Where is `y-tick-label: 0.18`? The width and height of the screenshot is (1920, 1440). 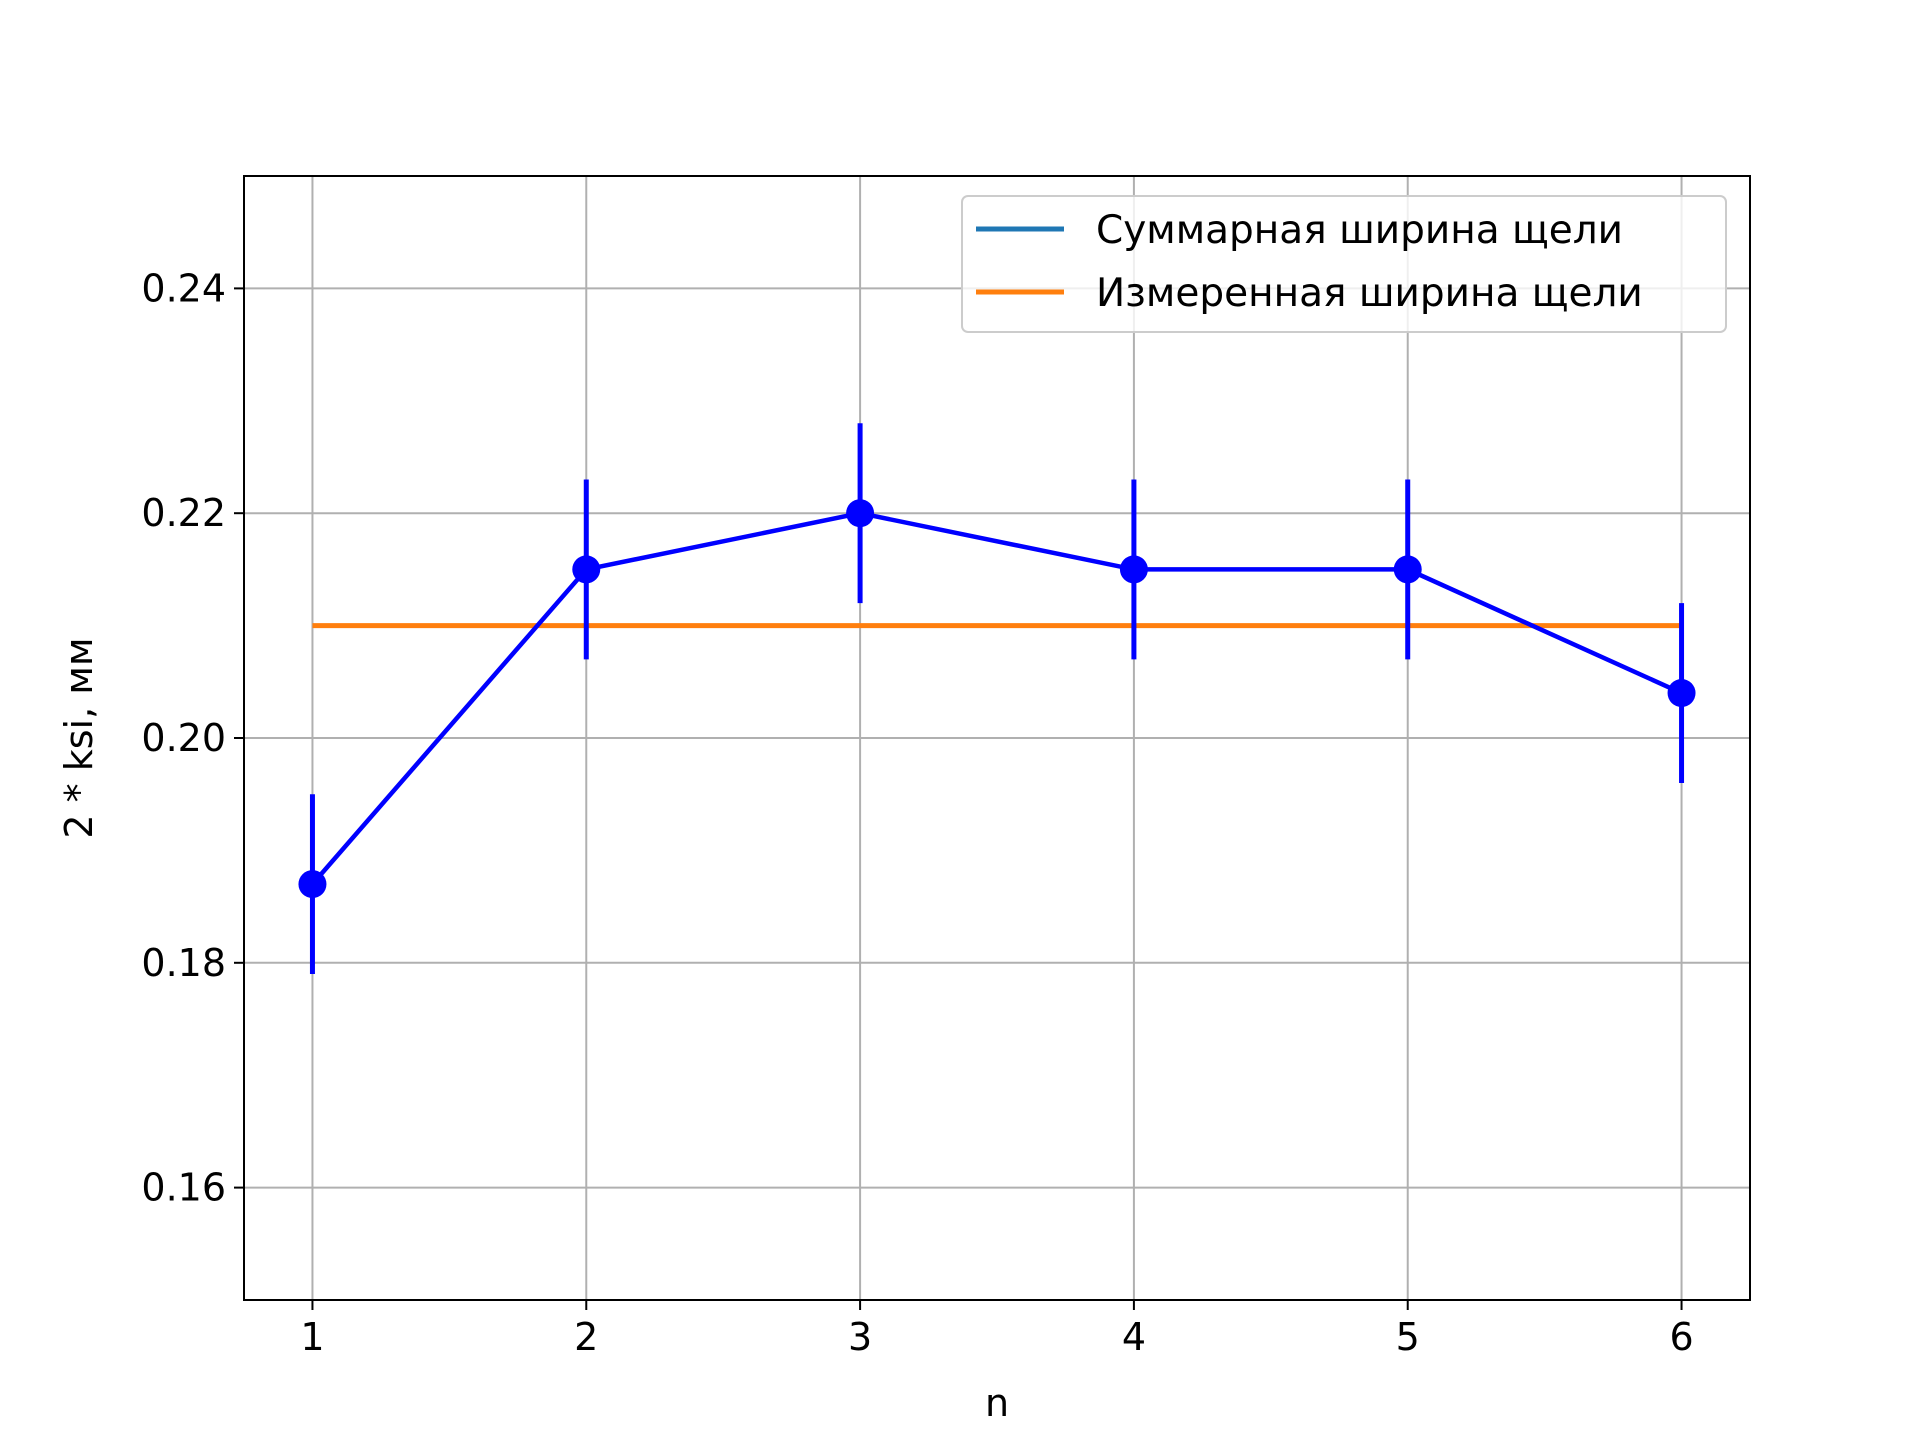
y-tick-label: 0.18 is located at coordinates (183, 963).